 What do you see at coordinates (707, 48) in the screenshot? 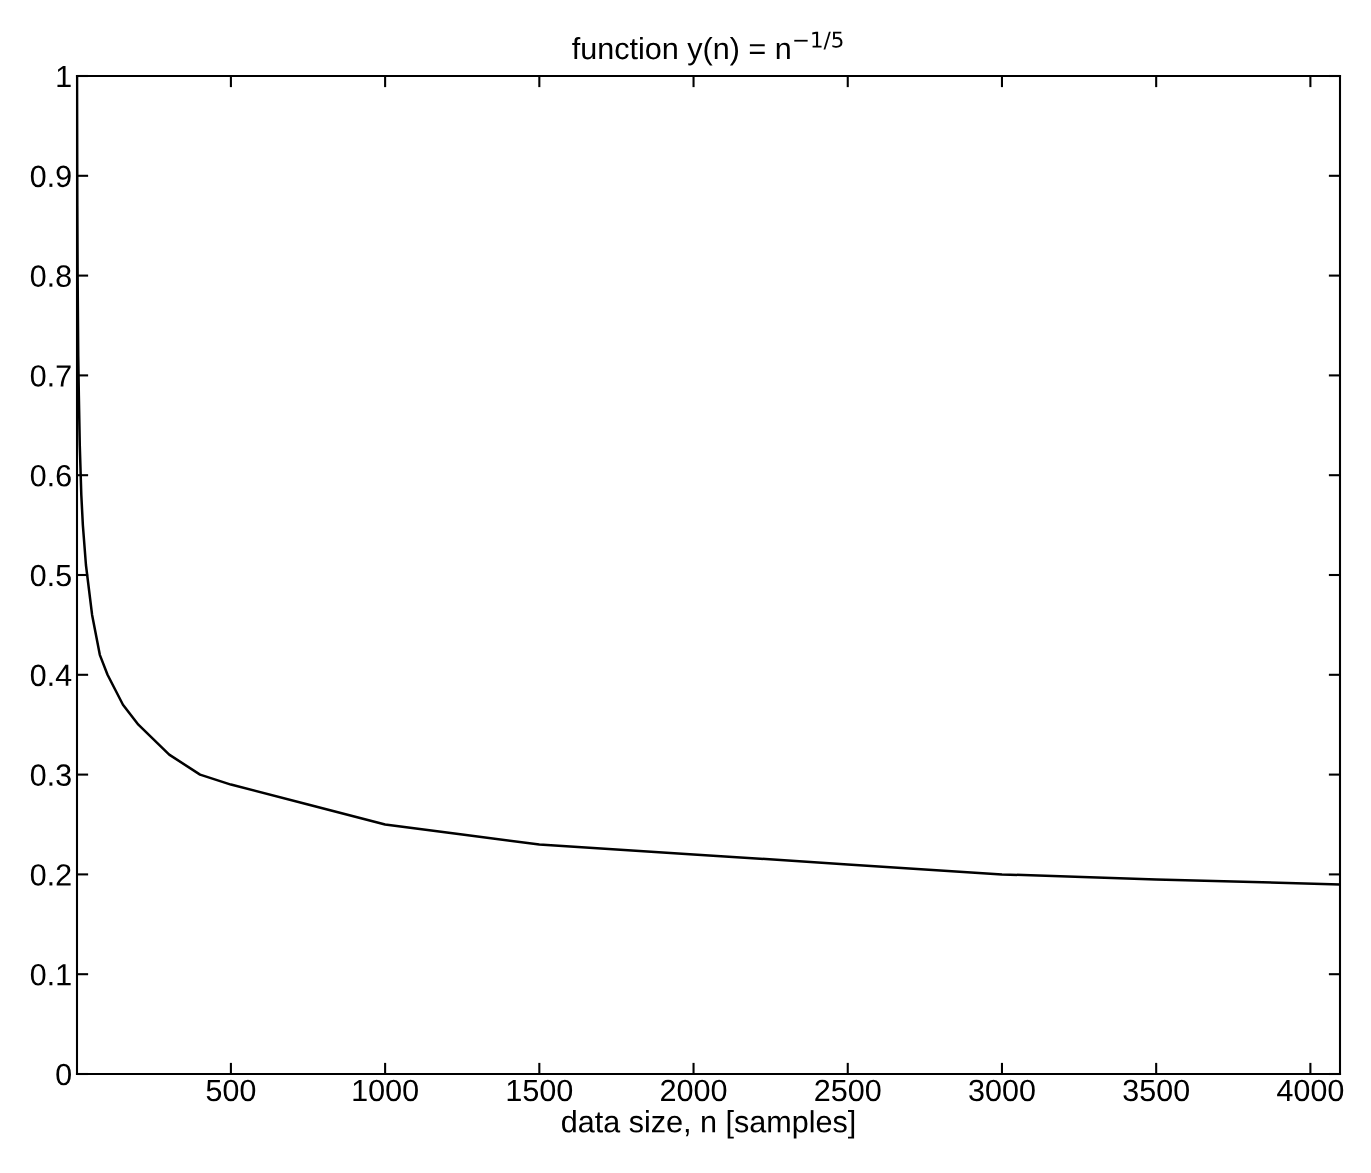
I see `chart-title: function y(n) = n$^{−1/5}$` at bounding box center [707, 48].